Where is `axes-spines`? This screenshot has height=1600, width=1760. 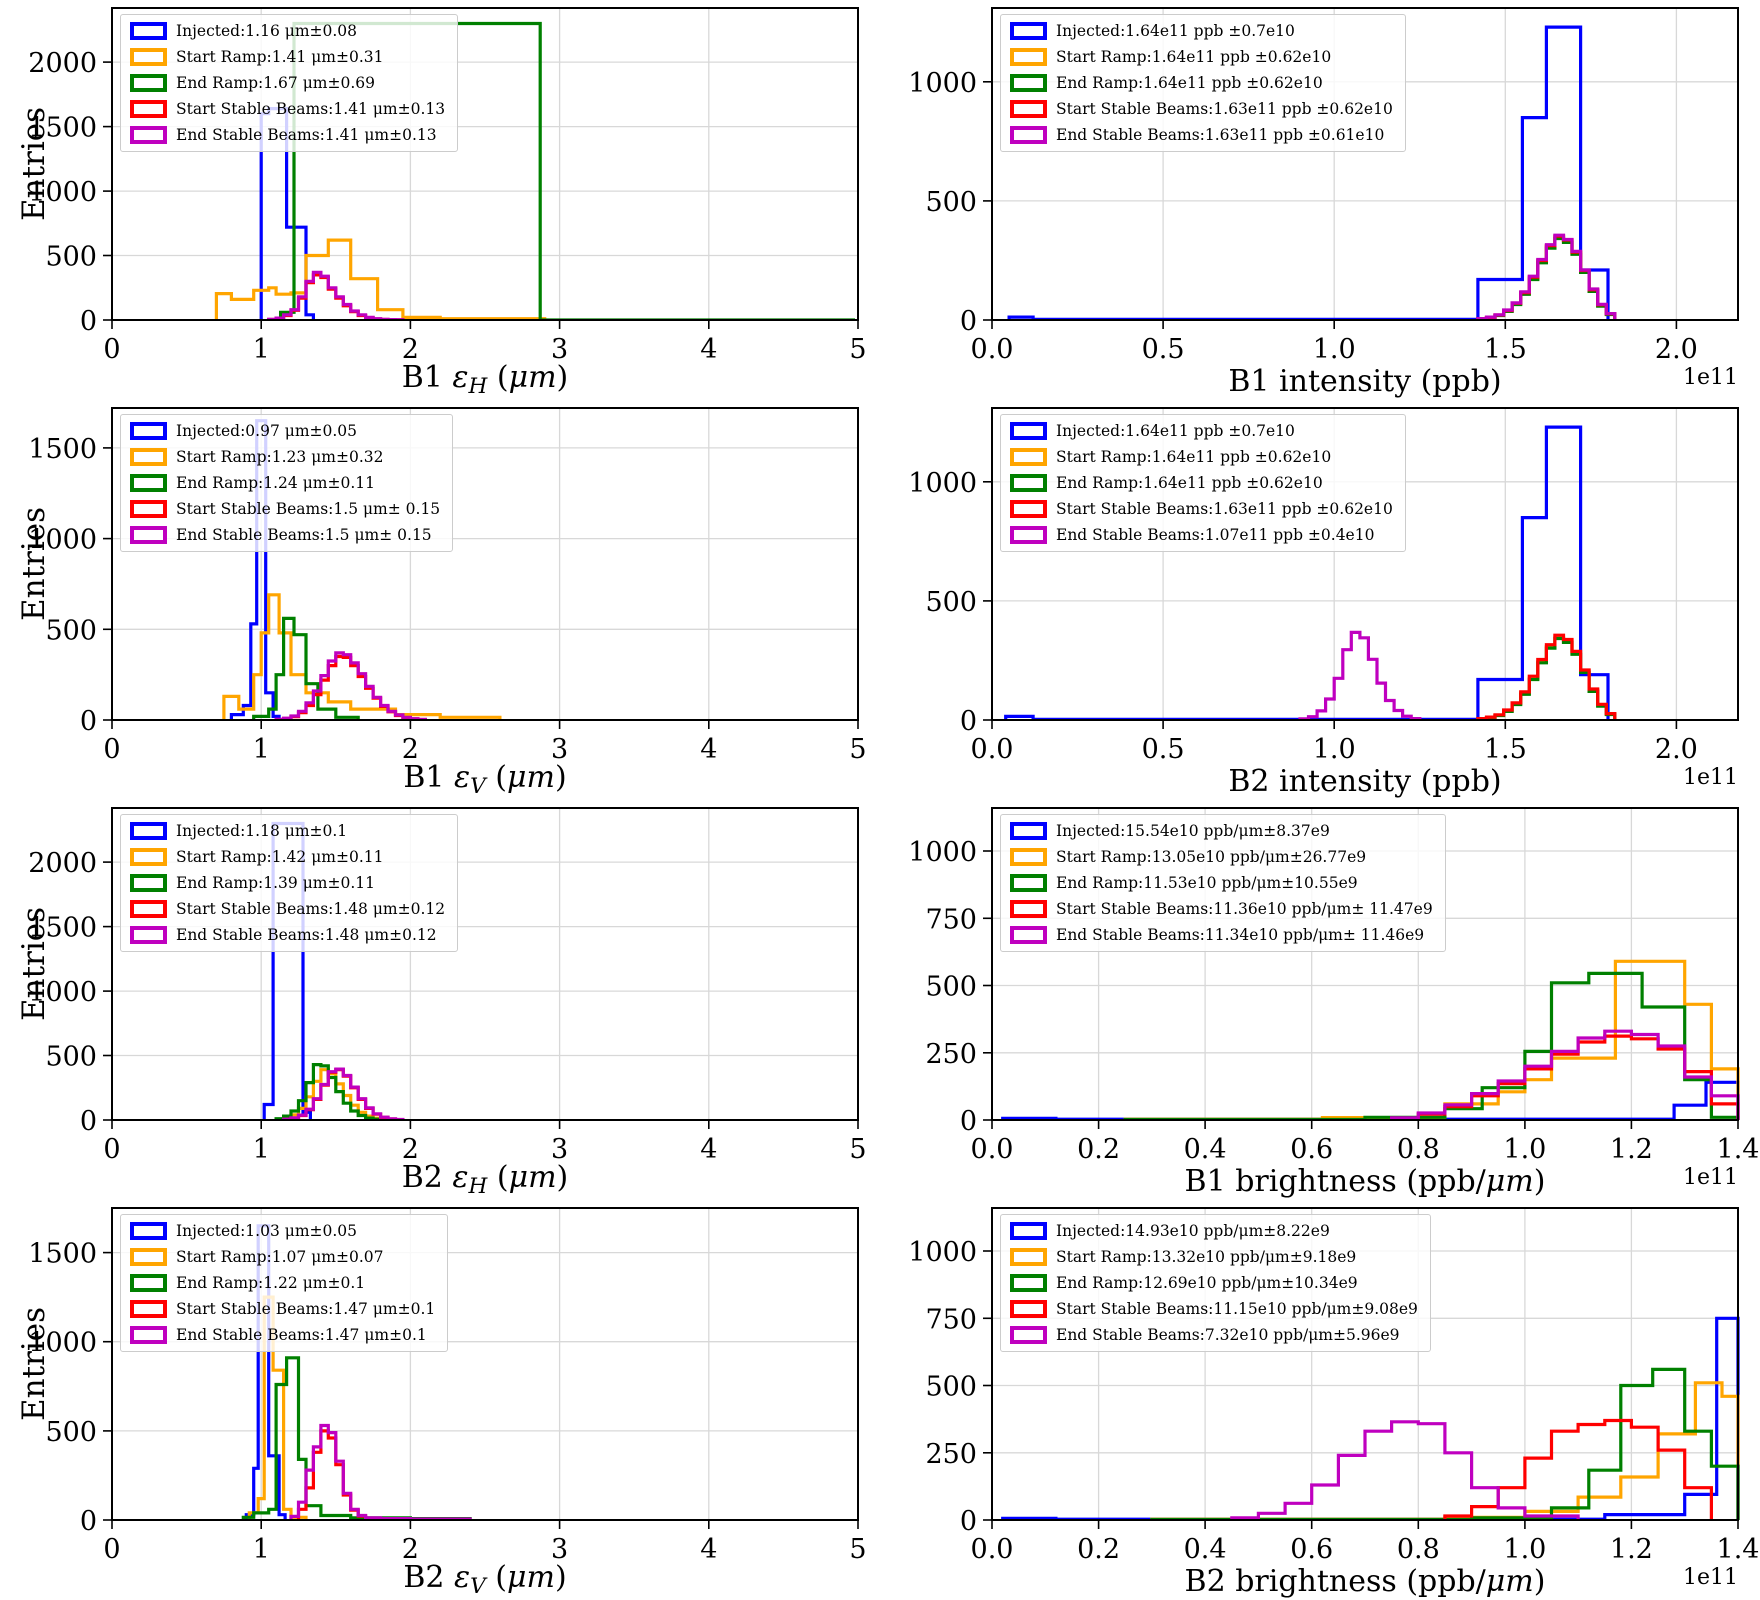 axes-spines is located at coordinates (485, 564).